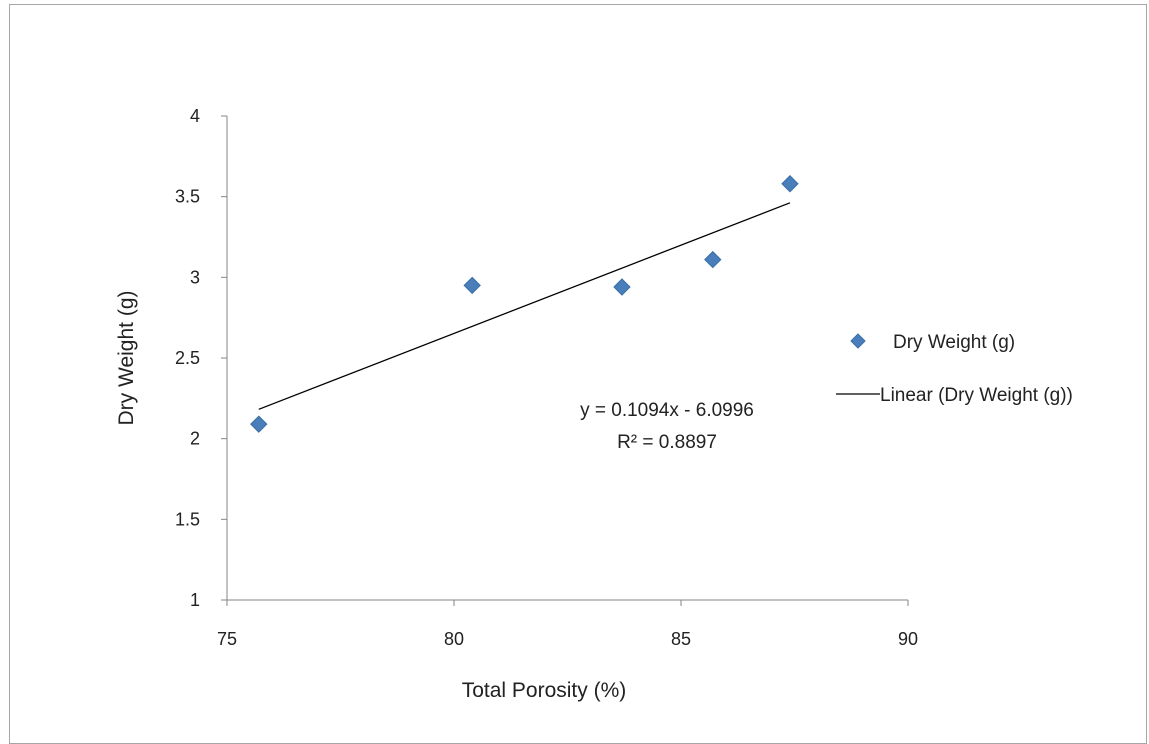  I want to click on trendline, so click(524, 306).